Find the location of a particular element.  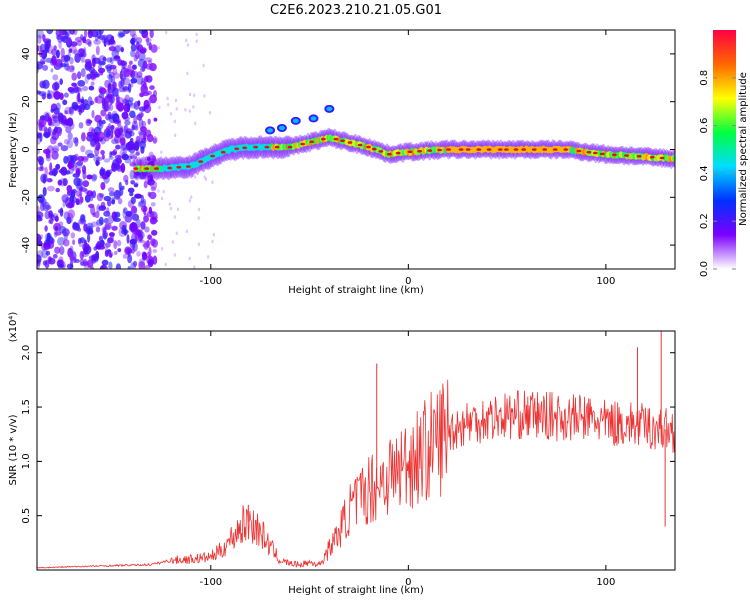

signal-blob-core is located at coordinates (281, 128).